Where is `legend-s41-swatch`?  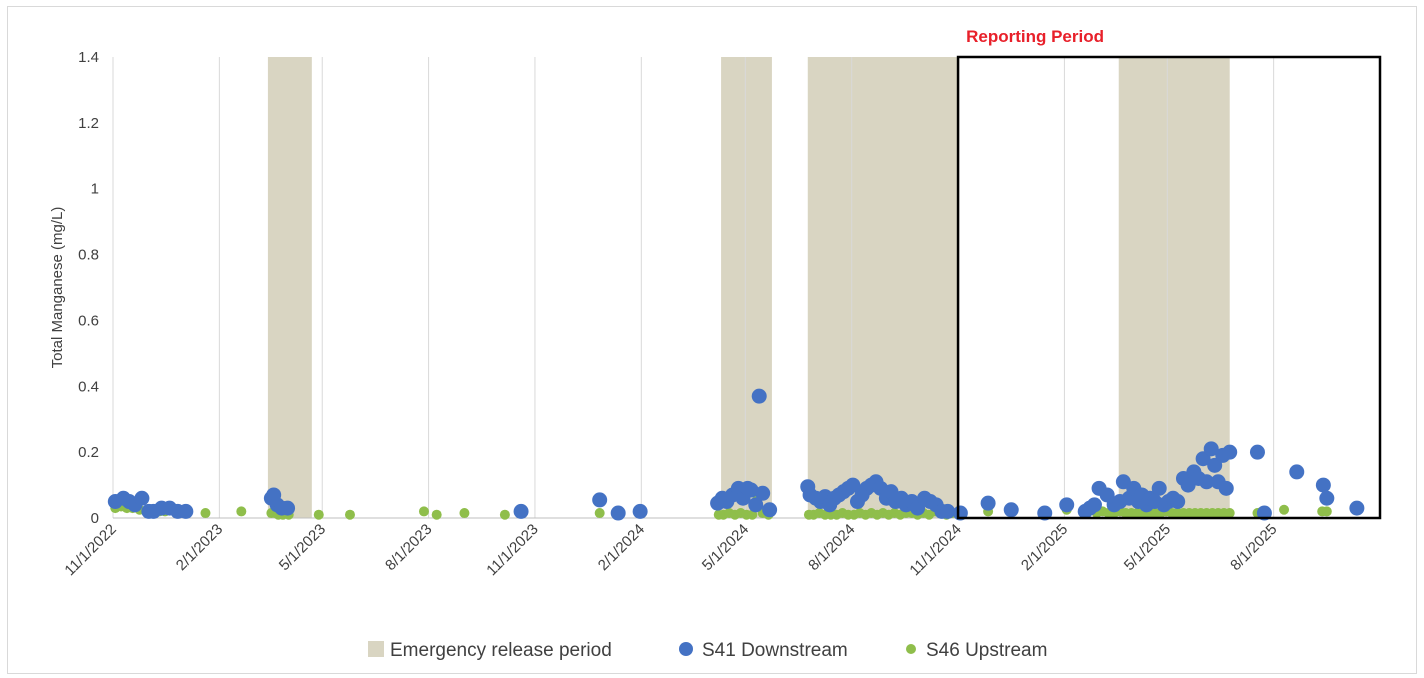 legend-s41-swatch is located at coordinates (686, 649).